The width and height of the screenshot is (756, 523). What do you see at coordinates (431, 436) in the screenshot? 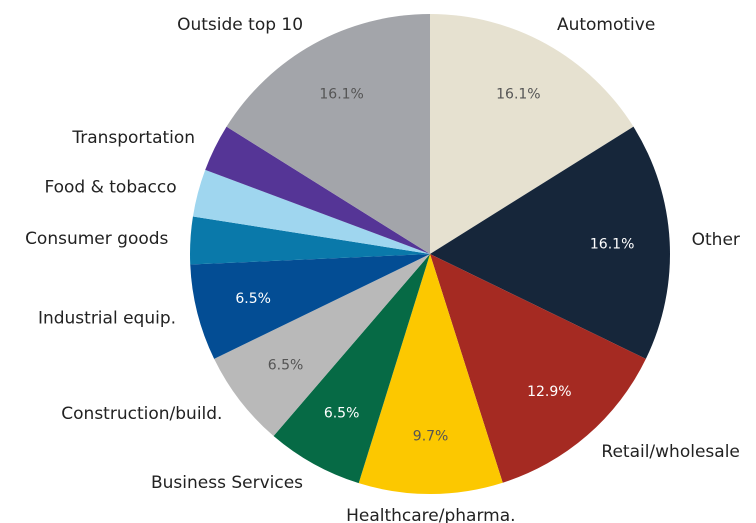
I see `value-label: 9.7%` at bounding box center [431, 436].